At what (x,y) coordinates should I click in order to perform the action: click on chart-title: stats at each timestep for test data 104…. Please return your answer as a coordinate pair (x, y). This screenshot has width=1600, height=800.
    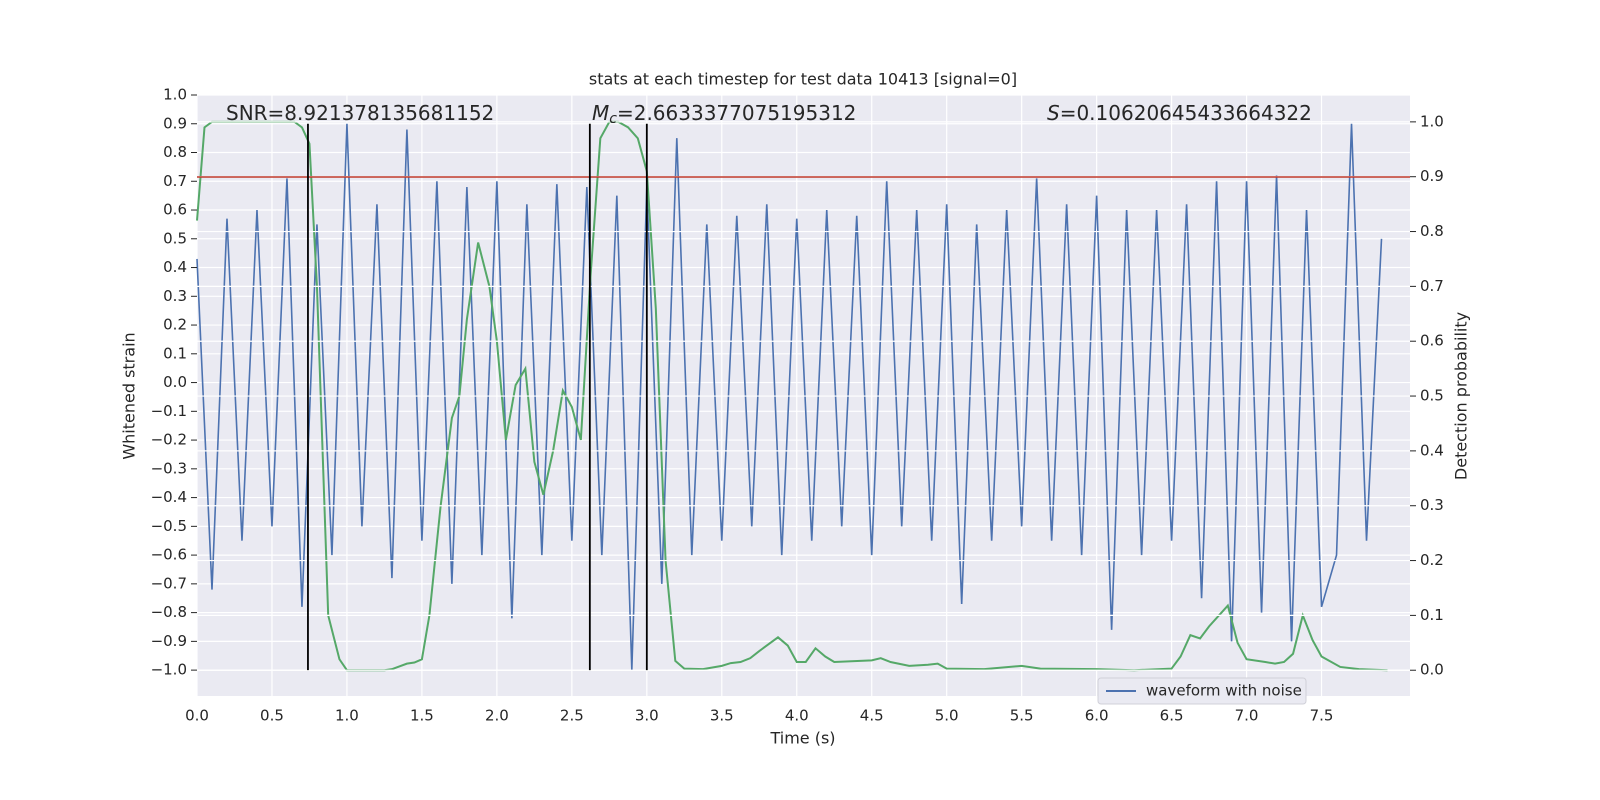
    Looking at the image, I should click on (803, 79).